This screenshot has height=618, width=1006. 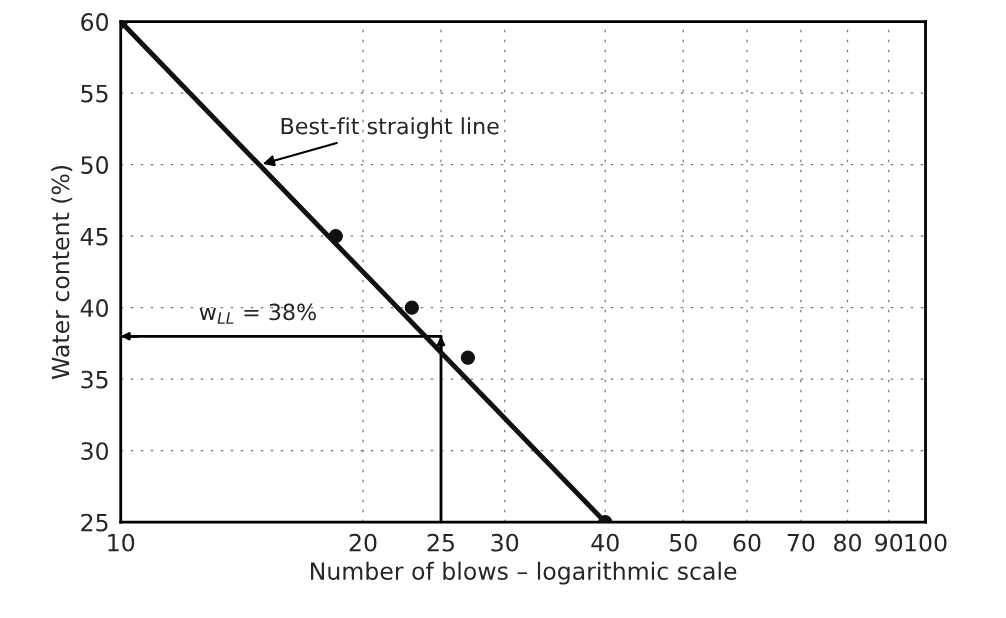 What do you see at coordinates (505, 542) in the screenshot?
I see `x-tick-label: 30` at bounding box center [505, 542].